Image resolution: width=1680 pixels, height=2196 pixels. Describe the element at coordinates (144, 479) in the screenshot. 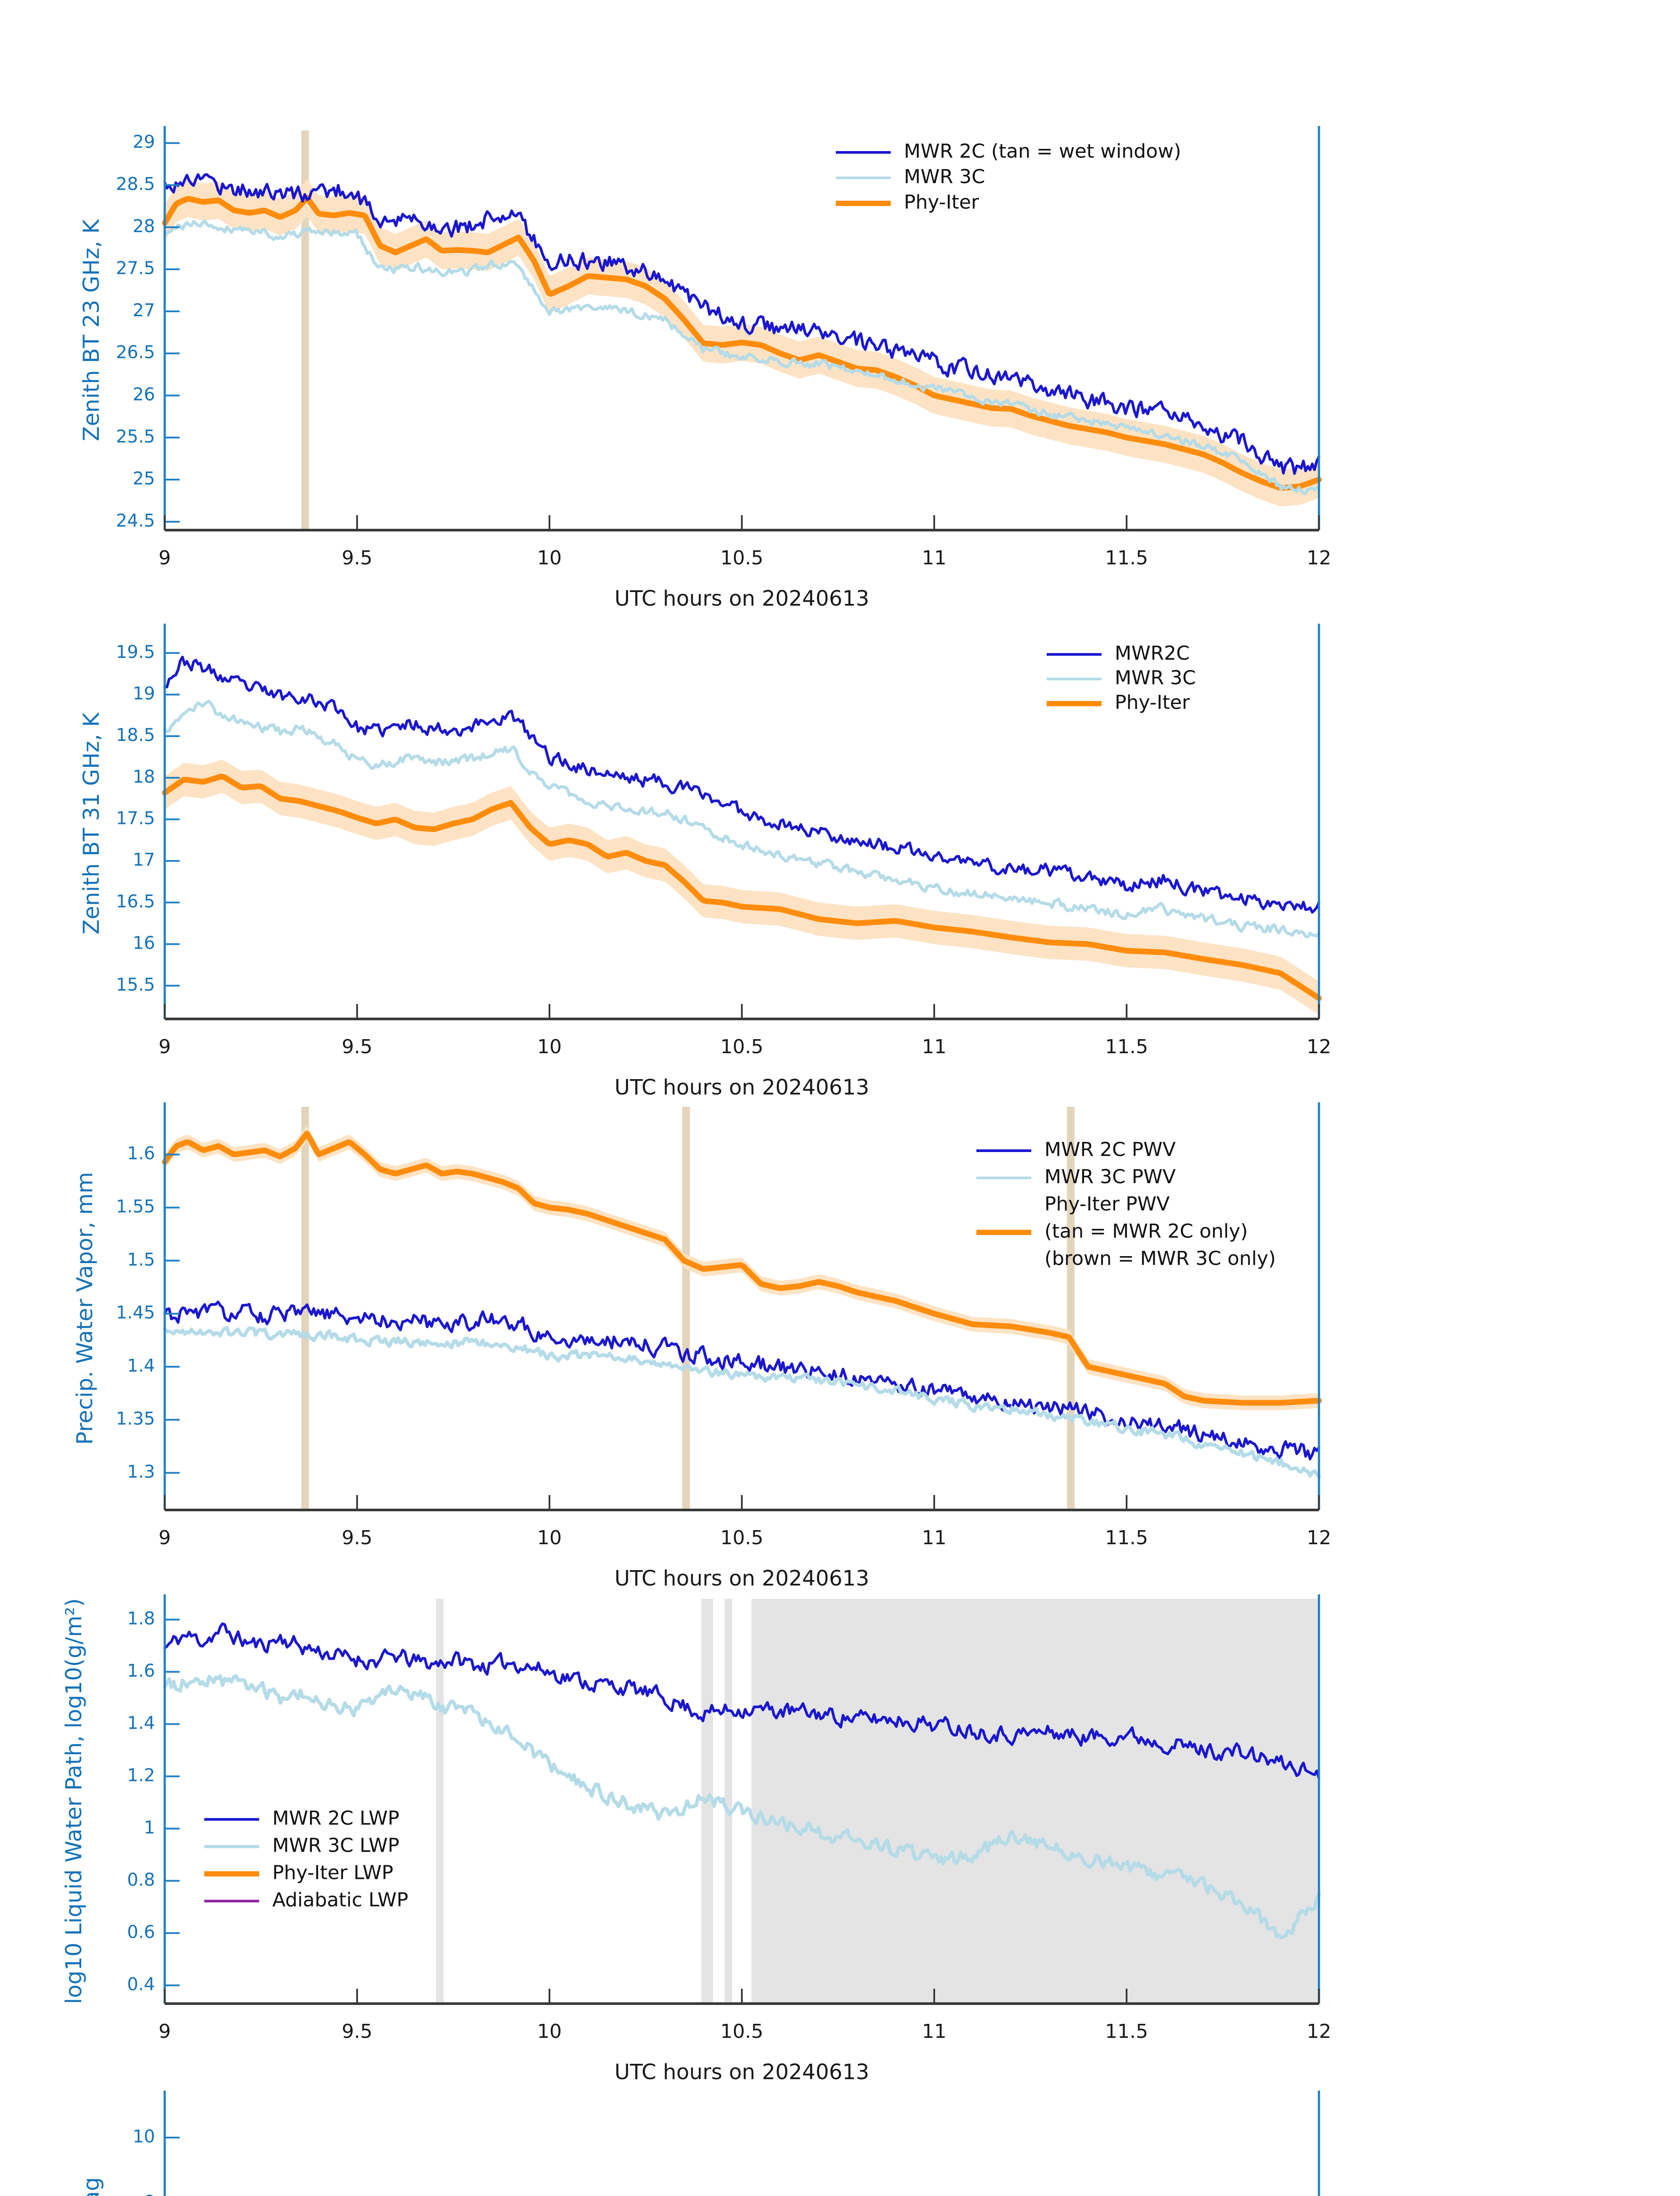

I see `y-tick-label: 25` at that location.